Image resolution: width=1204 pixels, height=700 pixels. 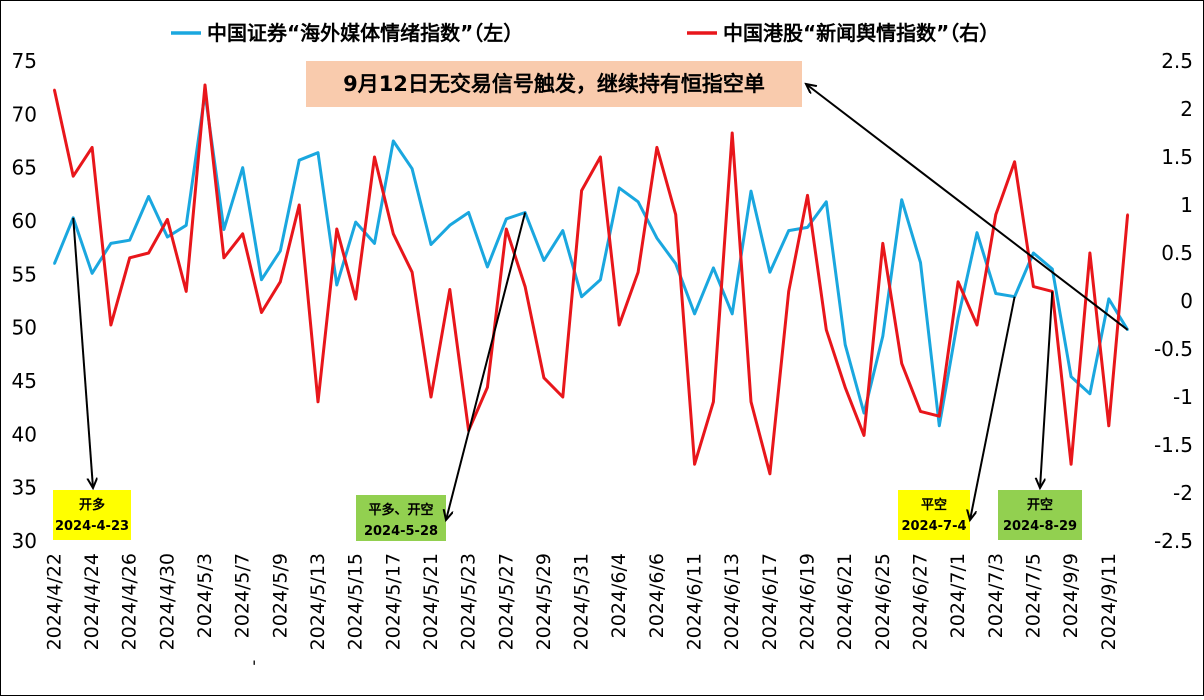 What do you see at coordinates (585, 33) in the screenshot?
I see `legend: 中国证券“海外媒体情绪指数”（左） 中国港股“新闻舆情指数”（右）` at bounding box center [585, 33].